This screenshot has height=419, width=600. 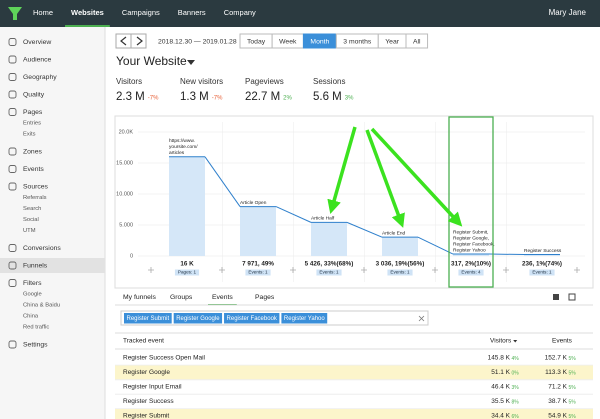 What do you see at coordinates (515, 341) in the screenshot?
I see `sort-indicator` at bounding box center [515, 341].